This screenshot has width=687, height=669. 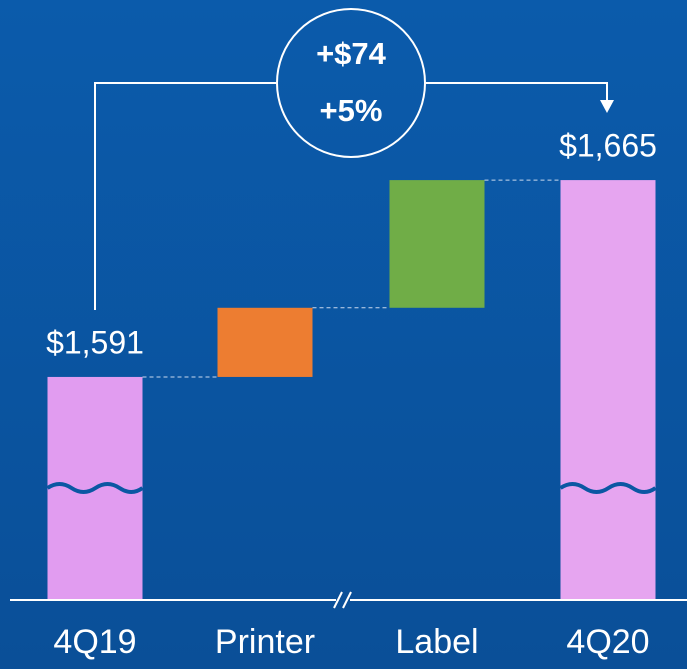 What do you see at coordinates (607, 106) in the screenshot?
I see `arrowhead` at bounding box center [607, 106].